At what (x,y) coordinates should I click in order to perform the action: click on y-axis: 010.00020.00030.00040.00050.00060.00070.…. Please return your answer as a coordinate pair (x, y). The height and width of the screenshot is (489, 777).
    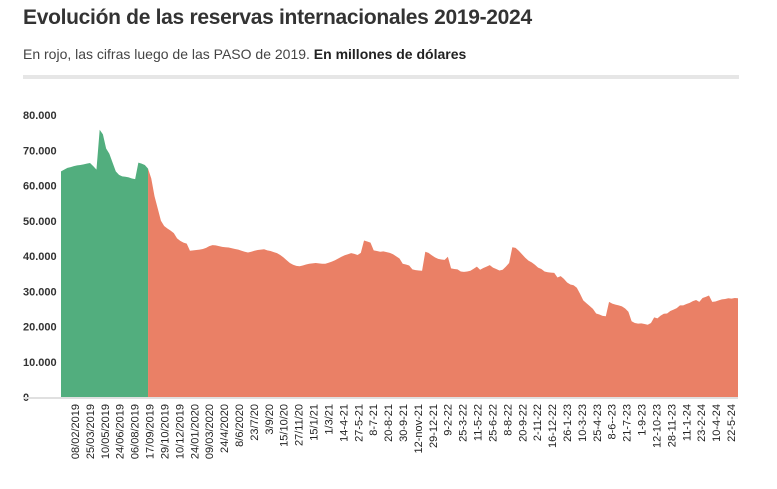
    Looking at the image, I should click on (40, 257).